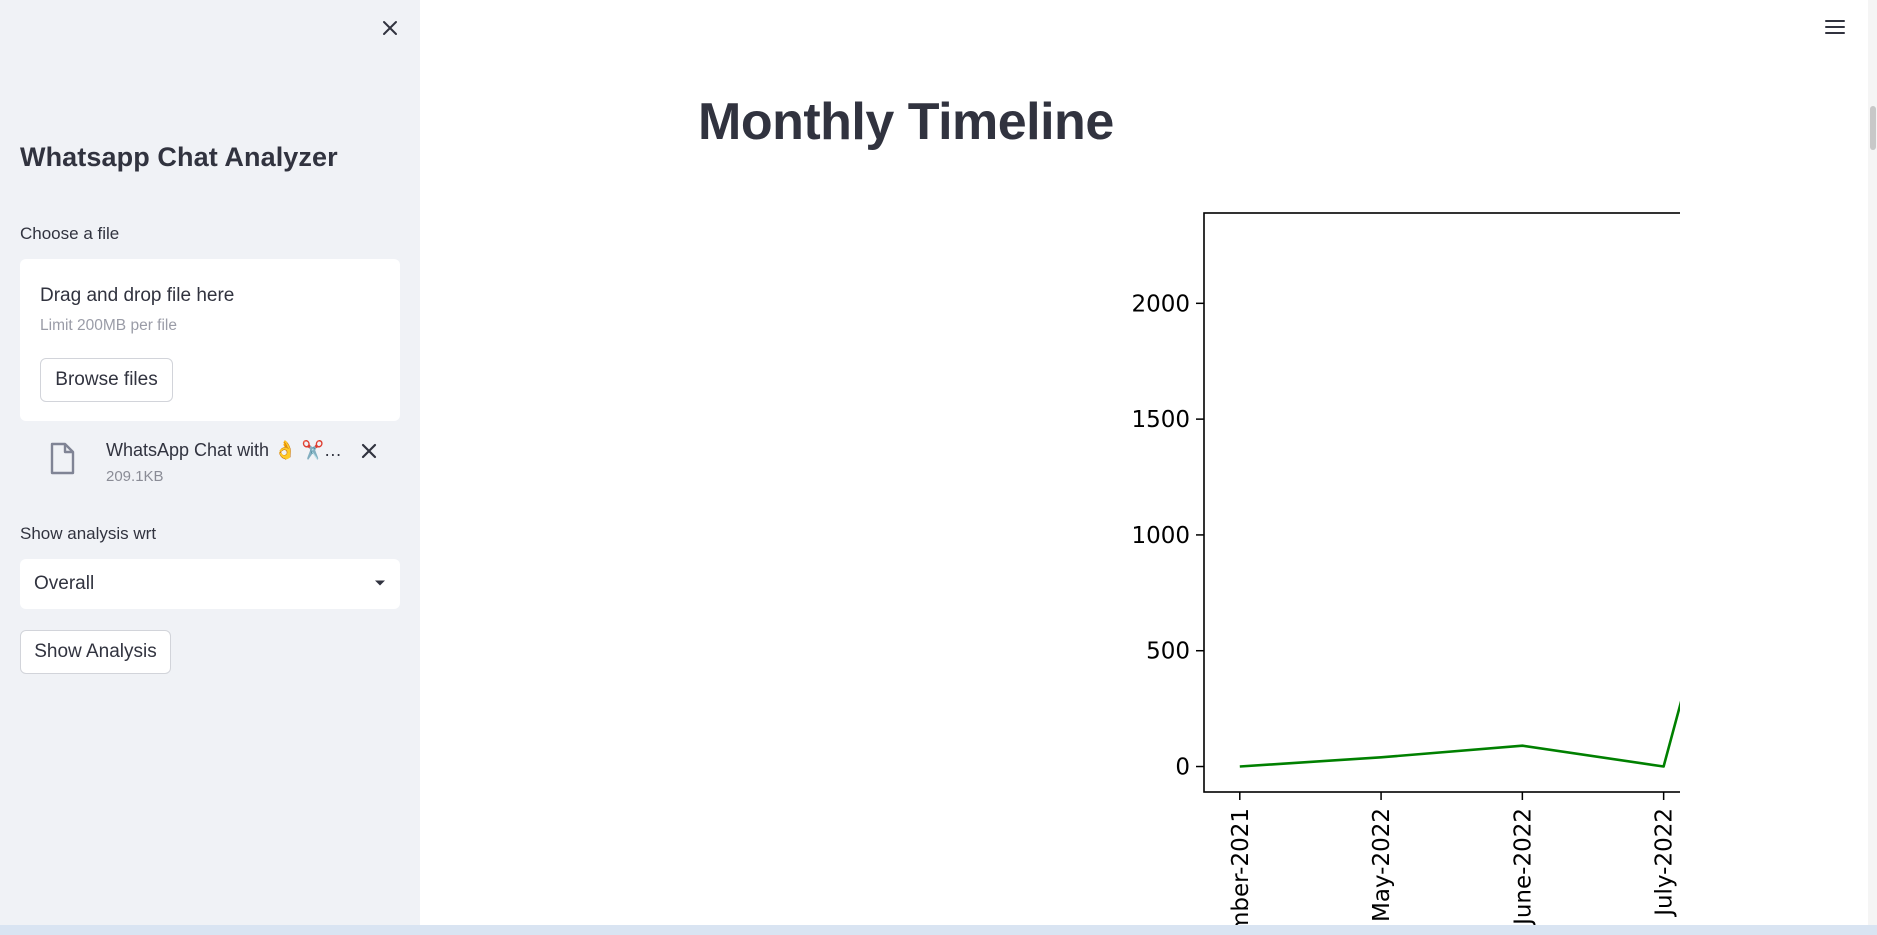 The height and width of the screenshot is (935, 1877). I want to click on file-uploader-label: Choose a file, so click(70, 233).